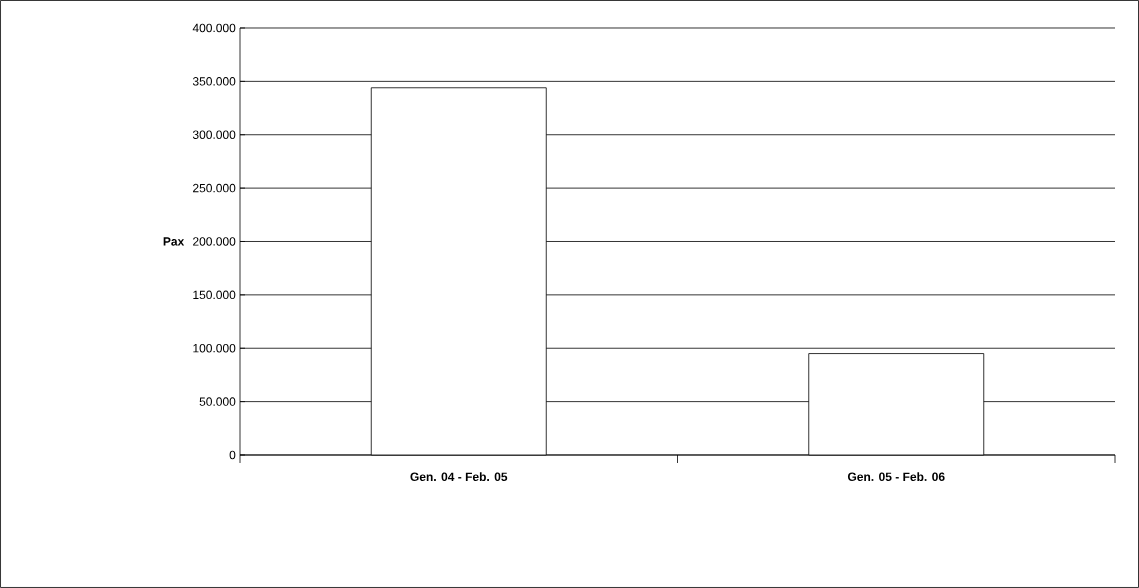 The width and height of the screenshot is (1139, 588). I want to click on y-tick-label: 350.000, so click(214, 81).